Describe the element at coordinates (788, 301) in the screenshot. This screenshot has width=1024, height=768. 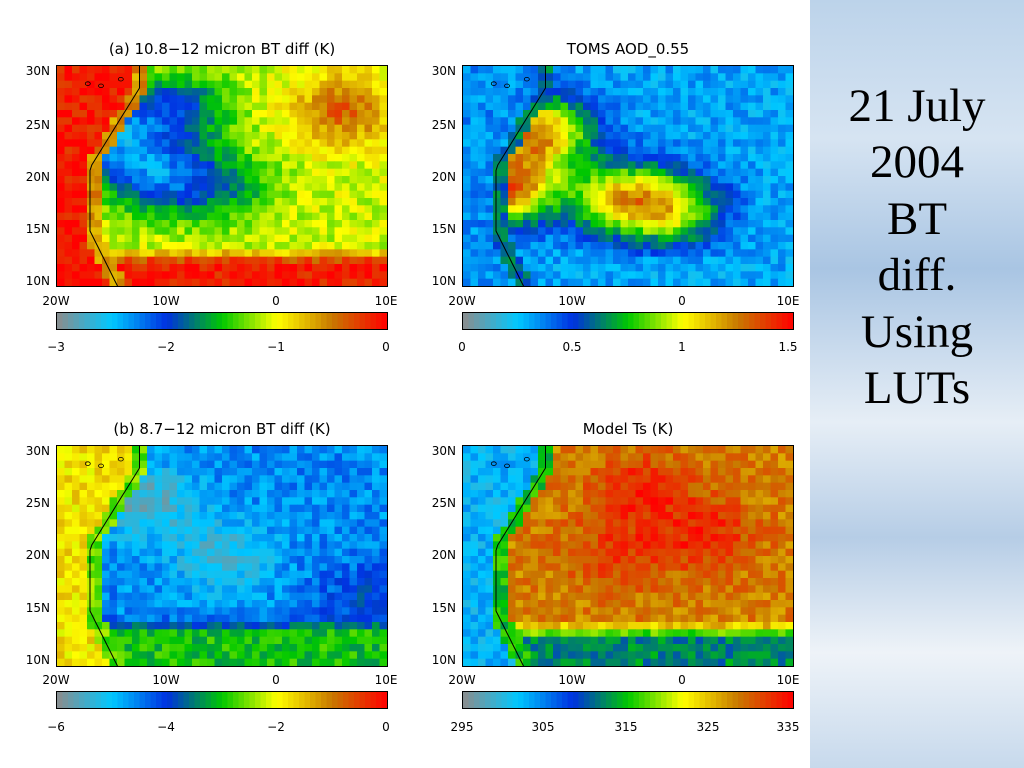
I see `x-tick: 10E` at that location.